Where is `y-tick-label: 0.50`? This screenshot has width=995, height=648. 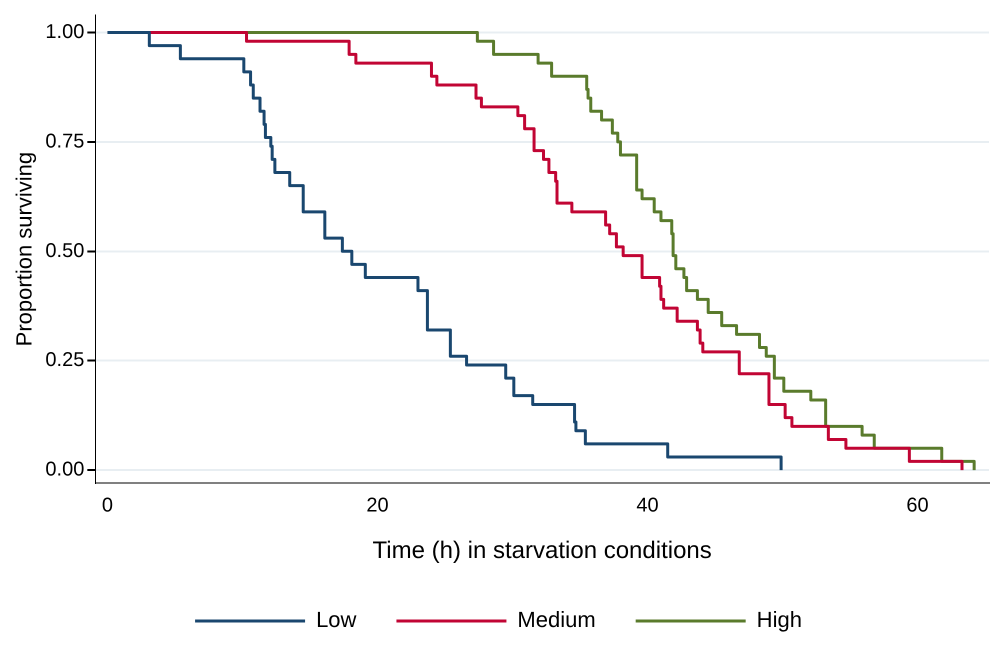 y-tick-label: 0.50 is located at coordinates (64, 251).